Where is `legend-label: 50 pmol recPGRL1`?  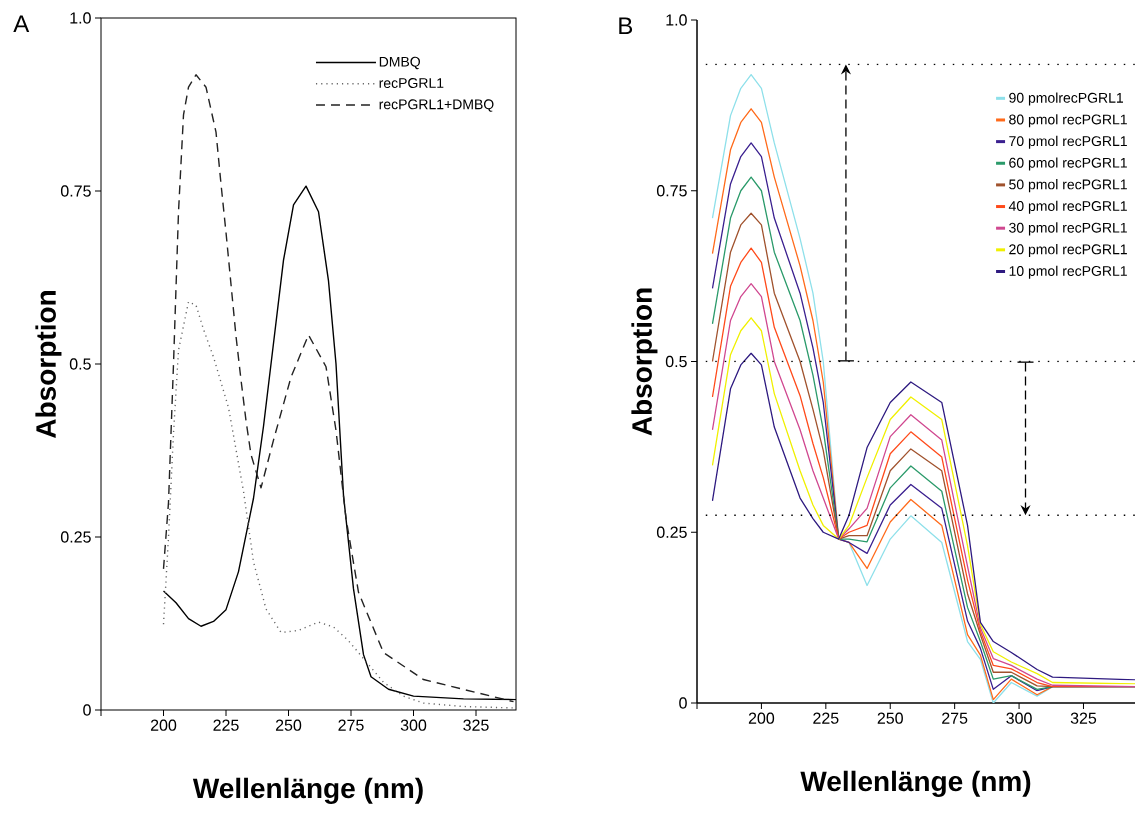 legend-label: 50 pmol recPGRL1 is located at coordinates (1068, 186).